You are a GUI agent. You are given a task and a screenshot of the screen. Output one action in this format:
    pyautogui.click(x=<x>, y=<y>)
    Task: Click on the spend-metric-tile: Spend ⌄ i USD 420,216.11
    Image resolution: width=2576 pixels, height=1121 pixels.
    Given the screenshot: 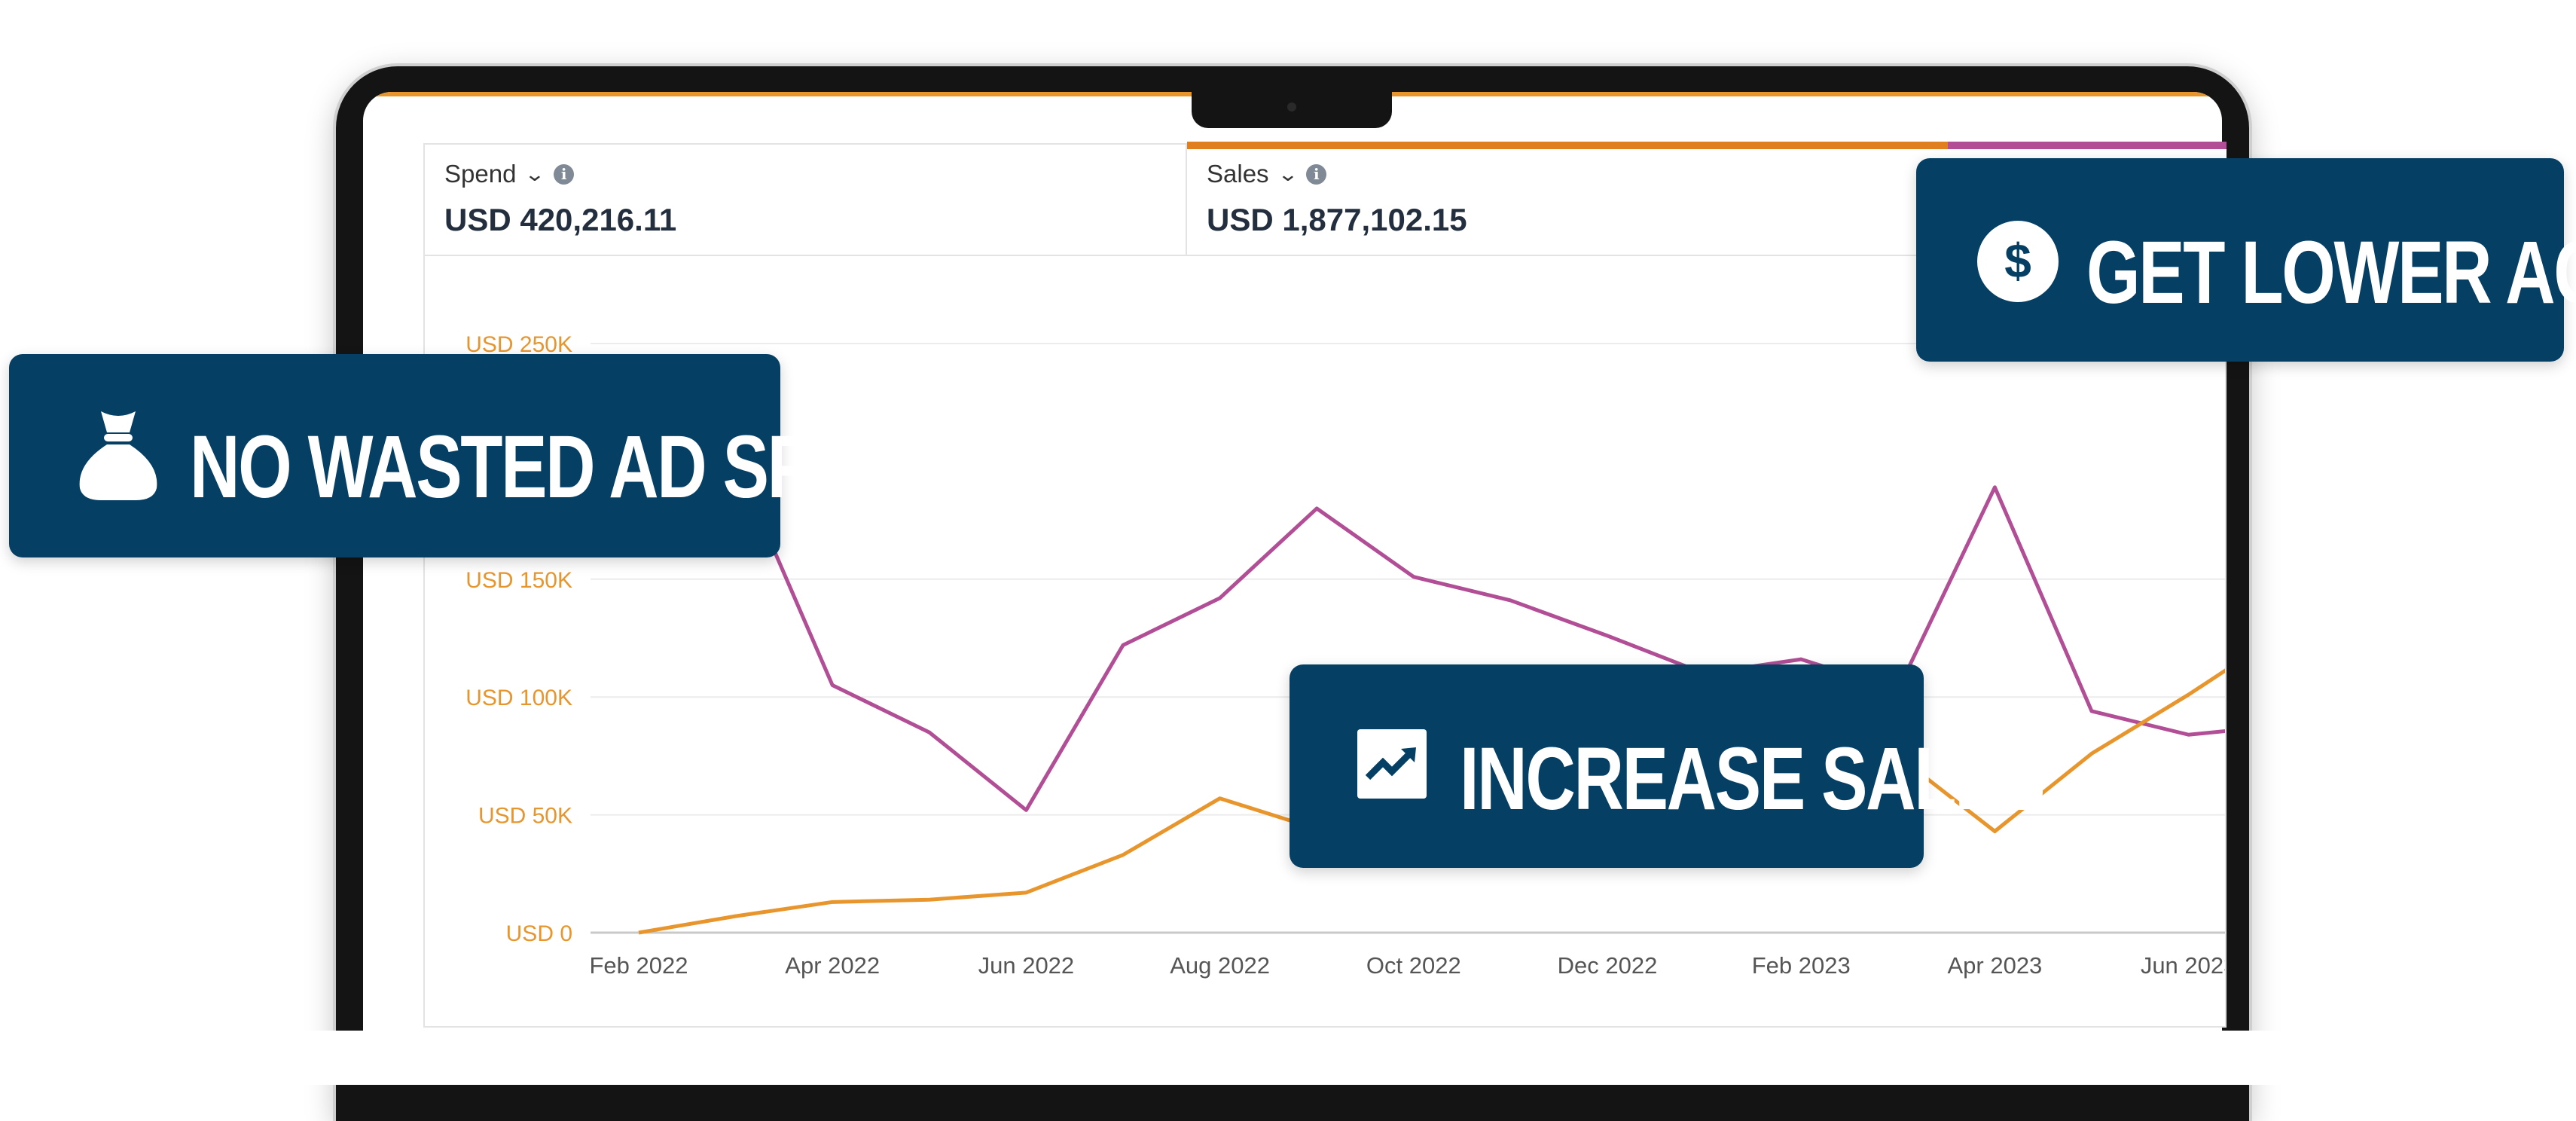 What is the action you would take?
    pyautogui.click(x=806, y=201)
    